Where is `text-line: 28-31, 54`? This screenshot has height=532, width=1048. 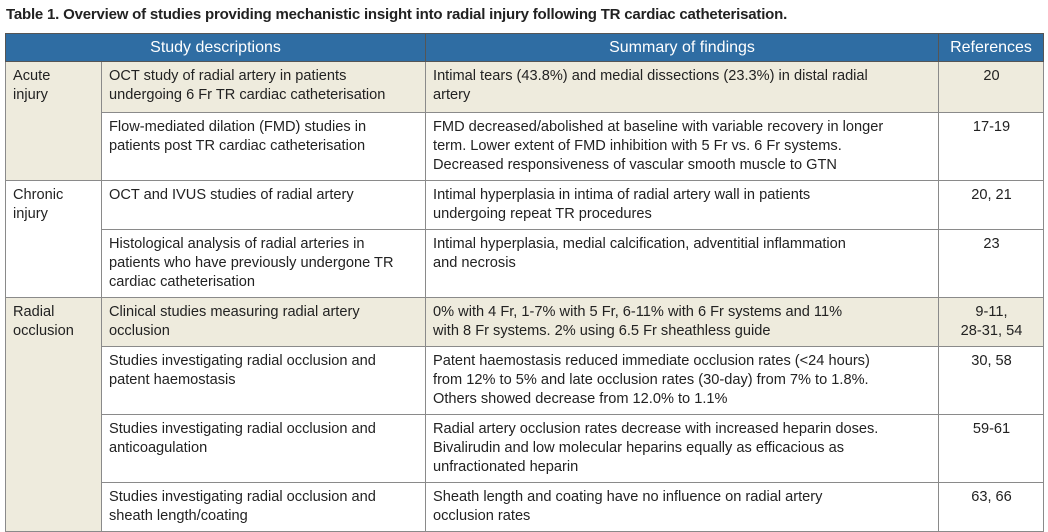 text-line: 28-31, 54 is located at coordinates (991, 331).